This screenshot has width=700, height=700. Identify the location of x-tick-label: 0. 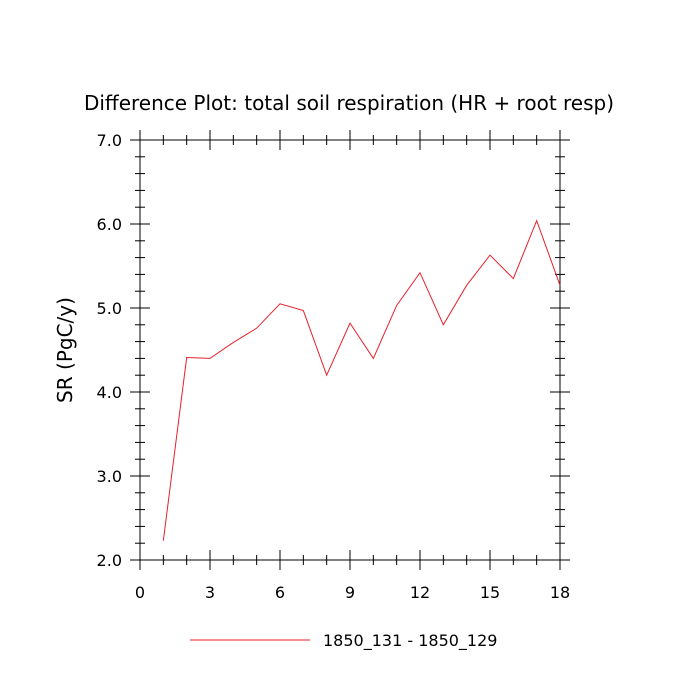
(140, 592).